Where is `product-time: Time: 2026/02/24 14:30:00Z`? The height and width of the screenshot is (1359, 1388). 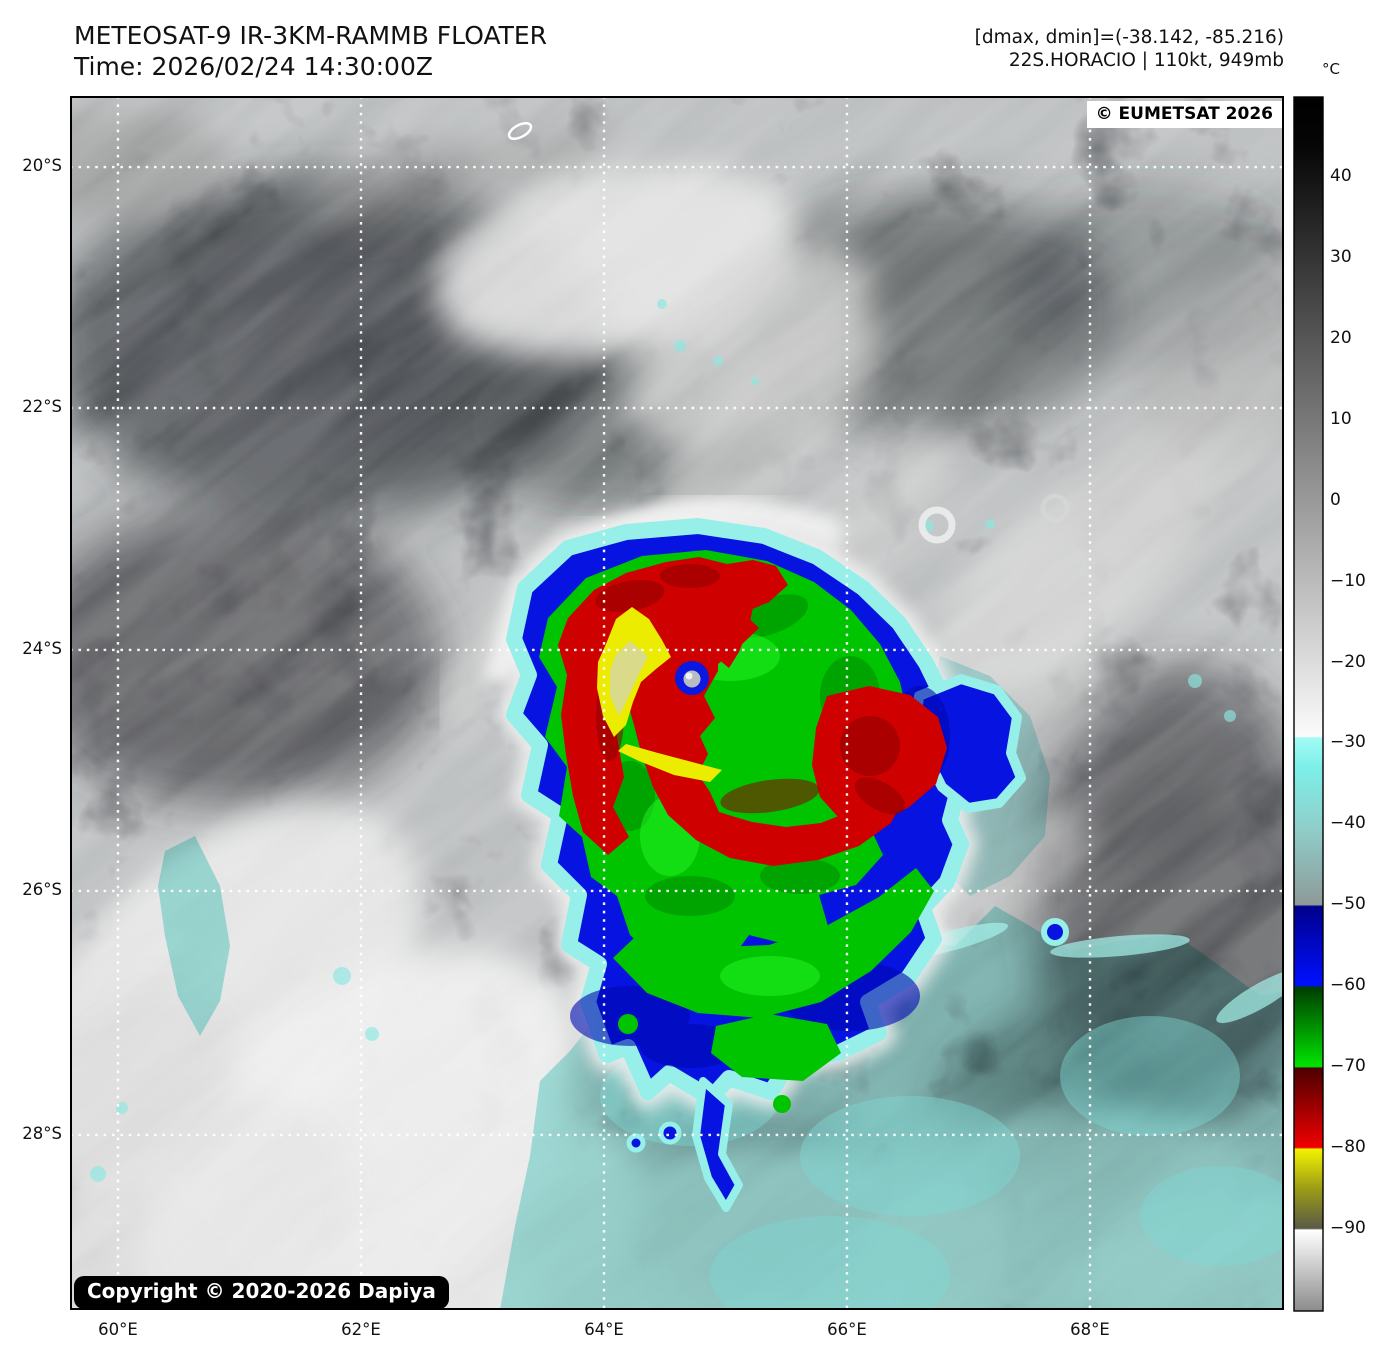 product-time: Time: 2026/02/24 14:30:00Z is located at coordinates (253, 66).